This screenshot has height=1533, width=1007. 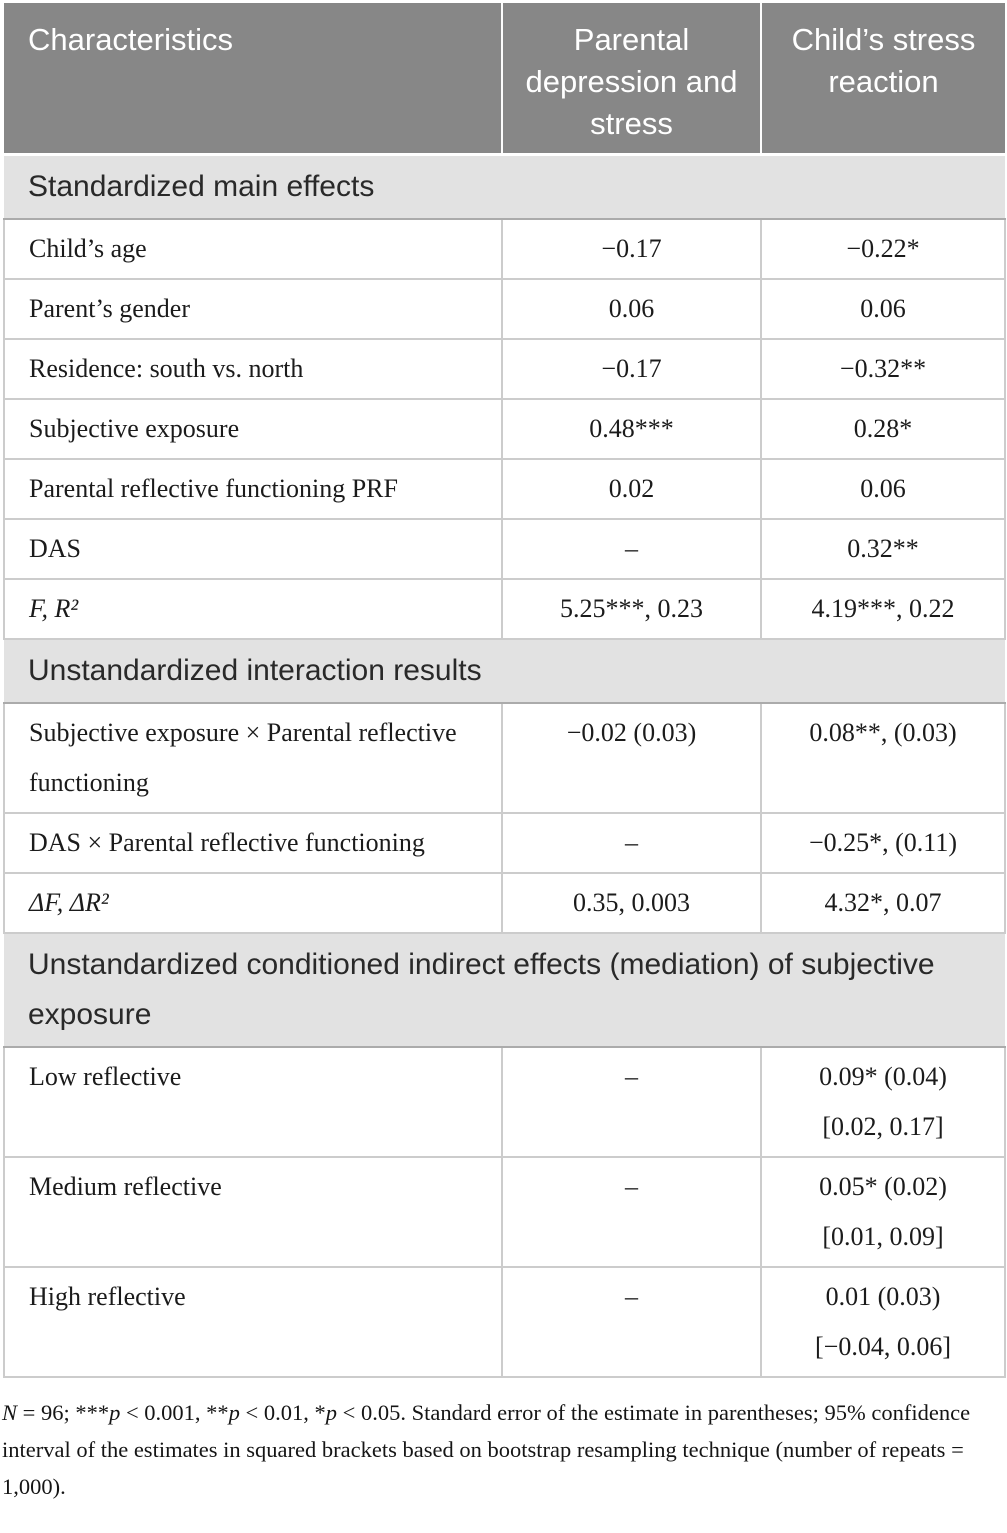 What do you see at coordinates (174, 1412) in the screenshot?
I see `footnote-text: < 0.001, **` at bounding box center [174, 1412].